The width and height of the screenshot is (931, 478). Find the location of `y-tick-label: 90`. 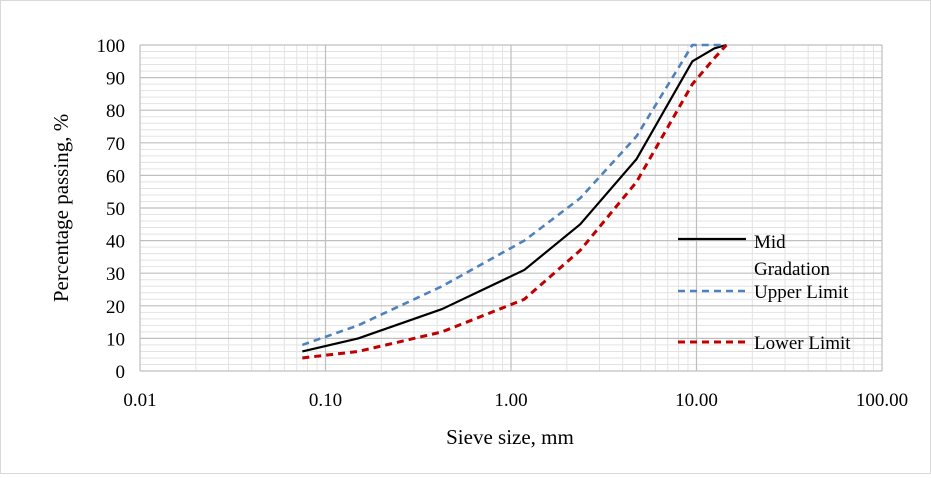

y-tick-label: 90 is located at coordinates (115, 79).